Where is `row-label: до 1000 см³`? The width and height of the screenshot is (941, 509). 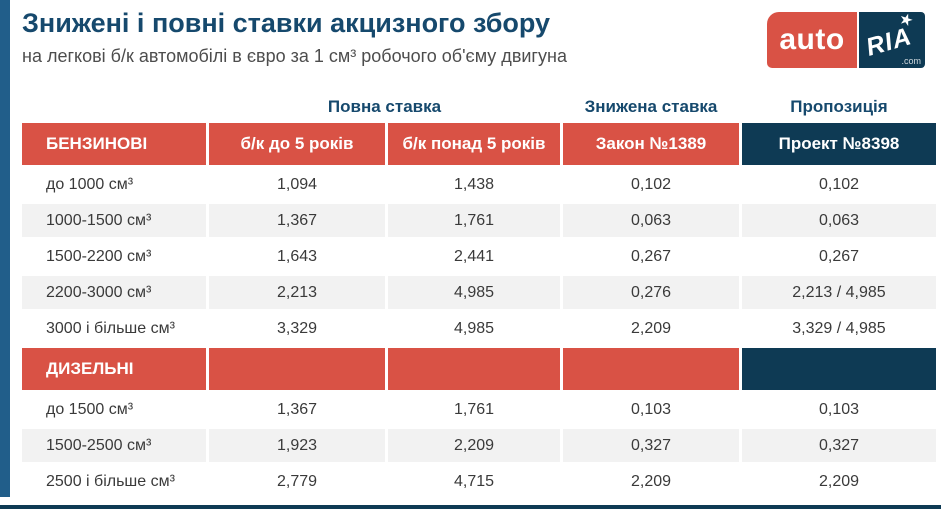
row-label: до 1000 см³ is located at coordinates (90, 184).